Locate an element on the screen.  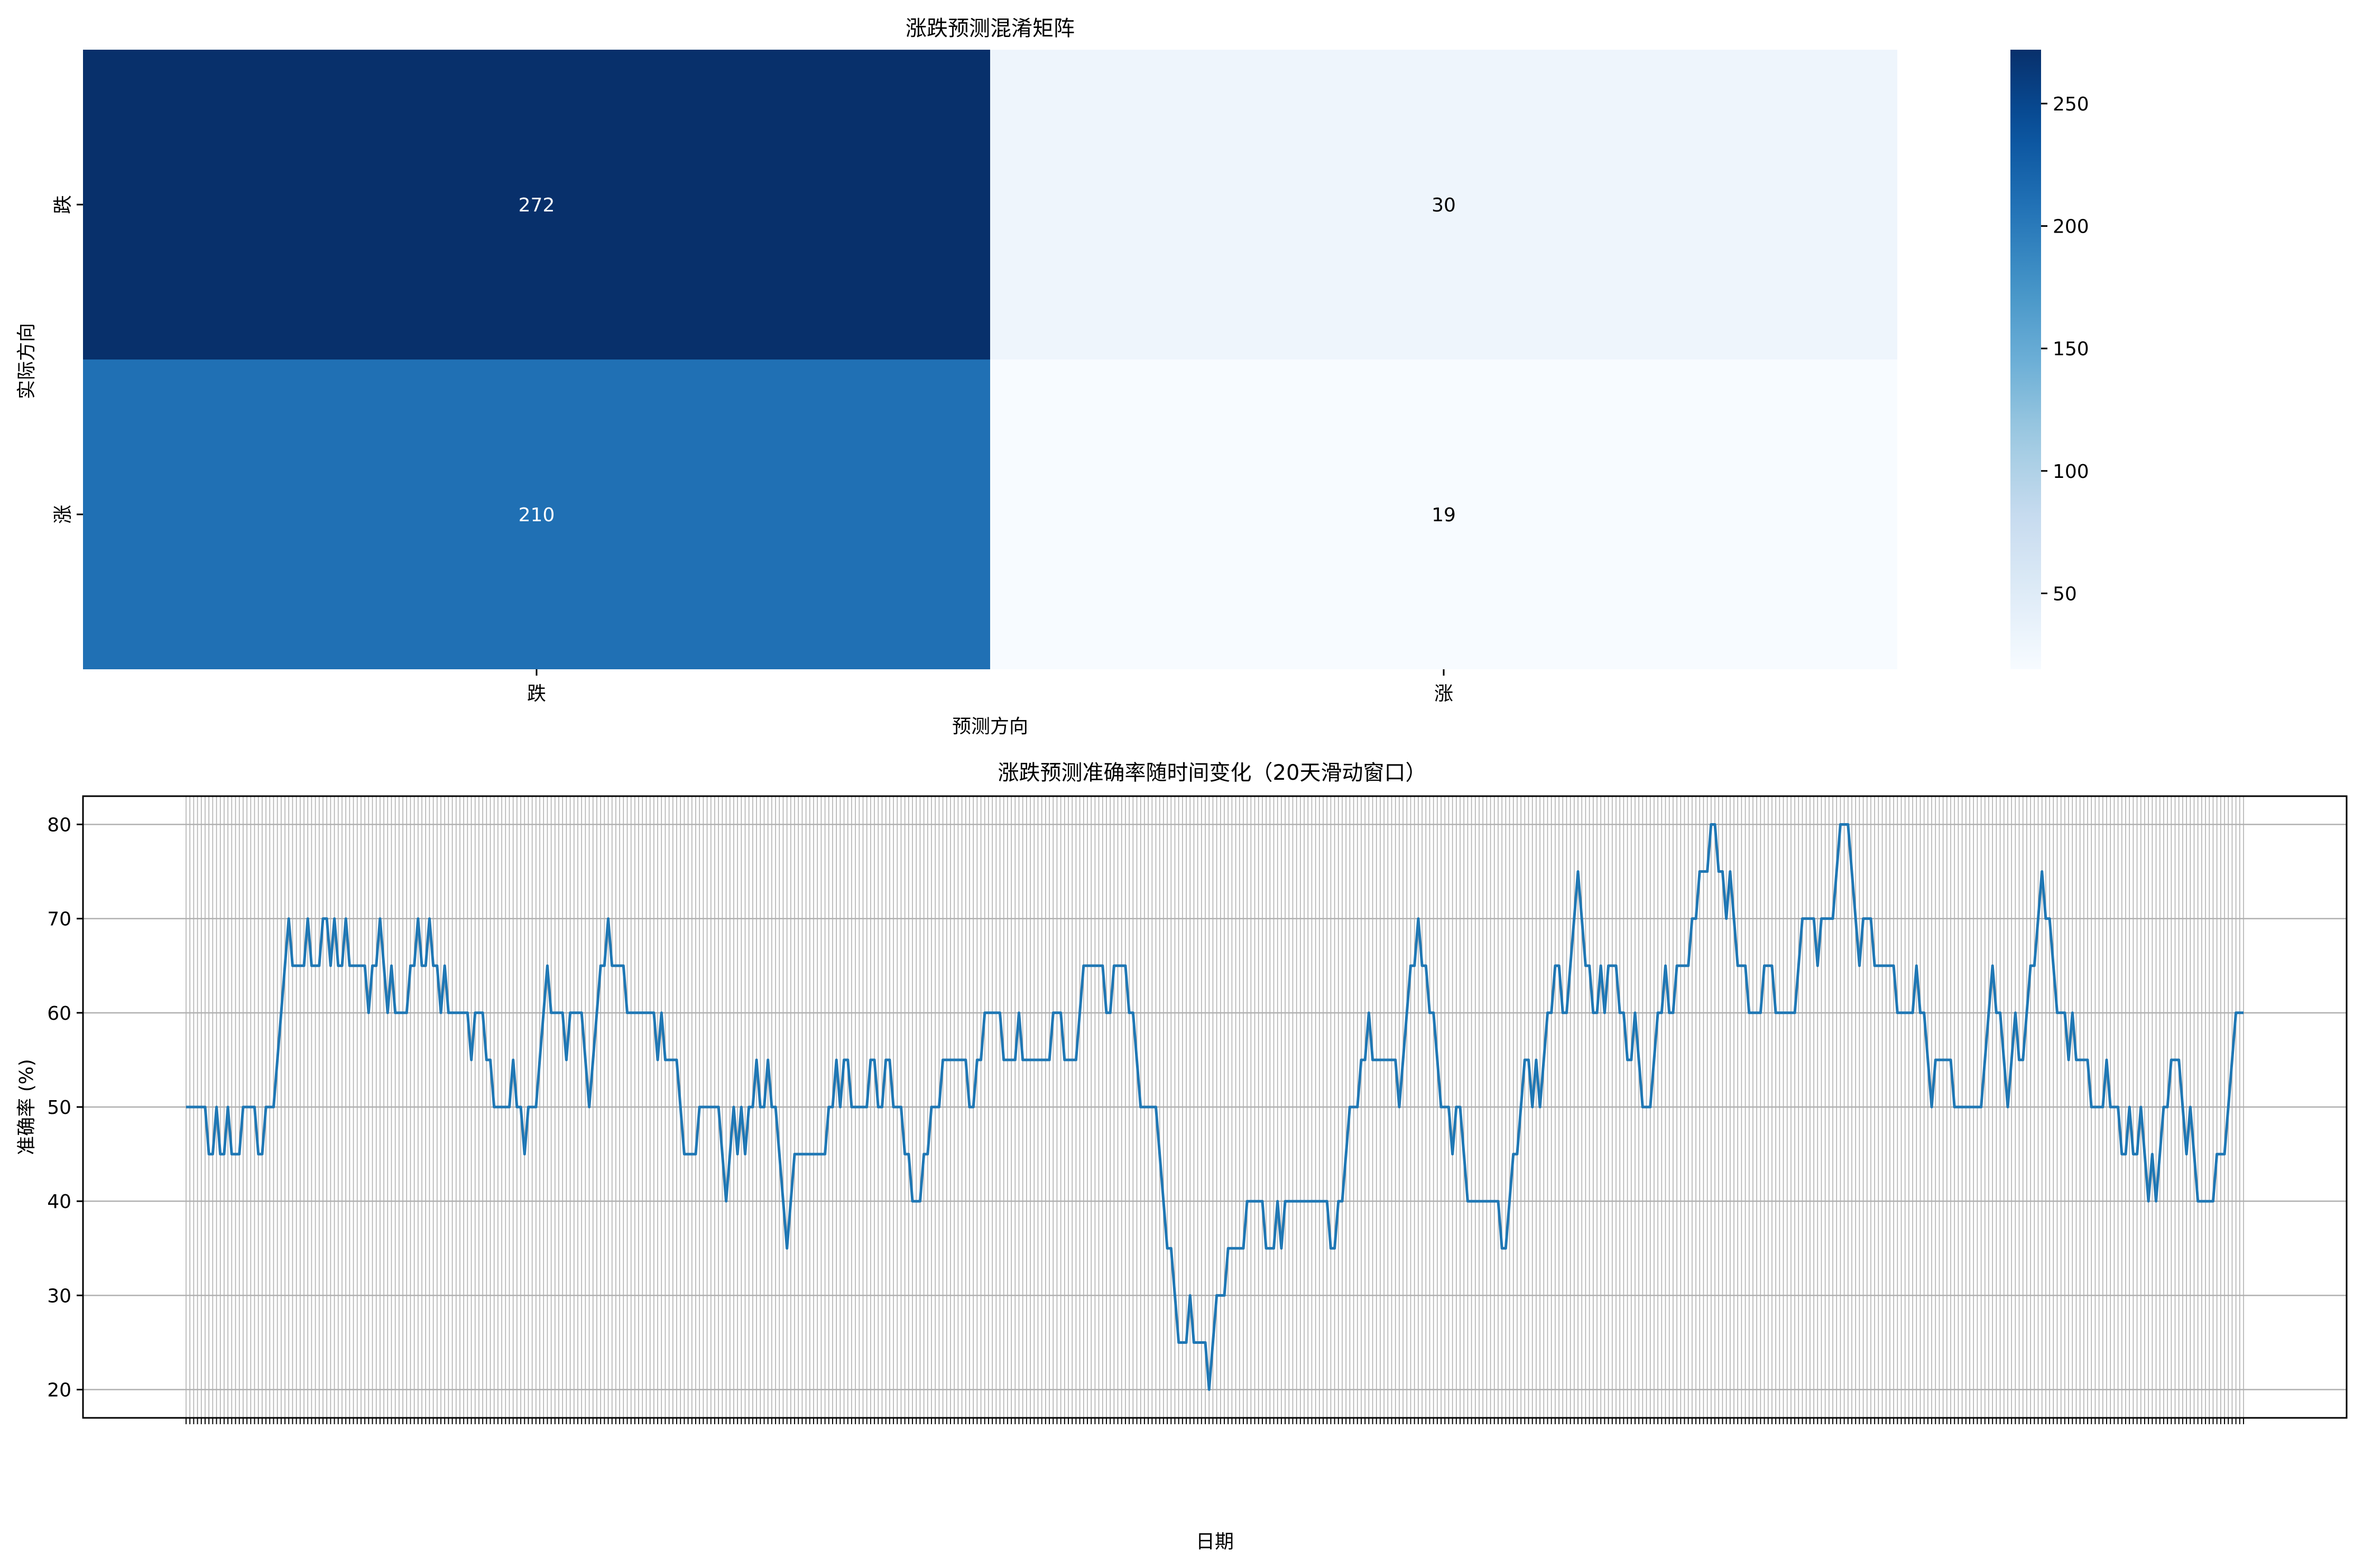
y-tick-label: 70 is located at coordinates (59, 919).